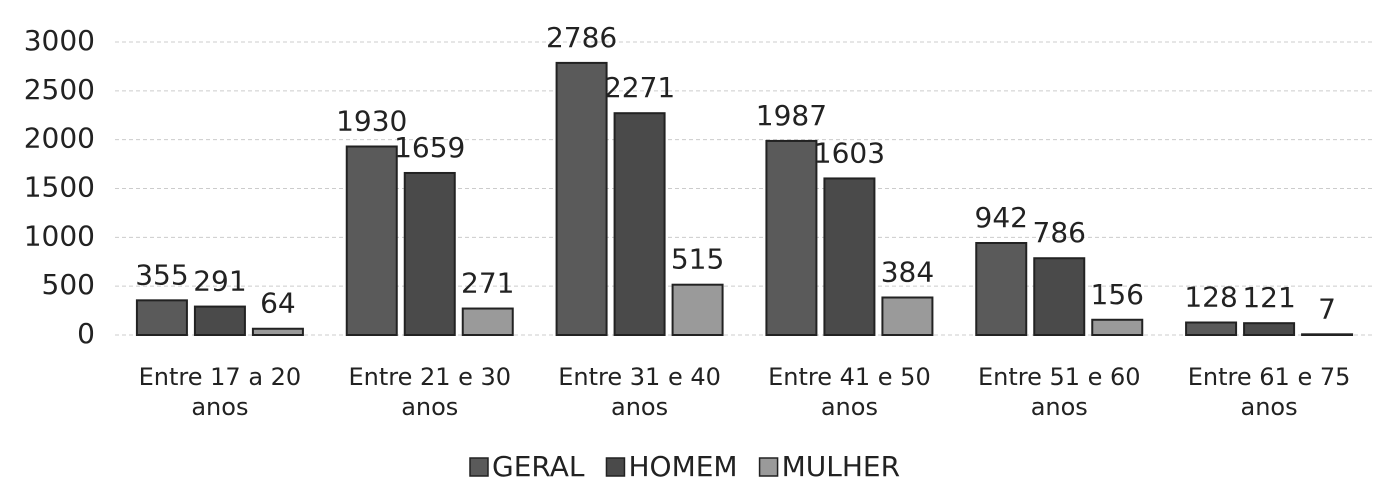  Describe the element at coordinates (86, 333) in the screenshot. I see `y-tick-label: 0` at that location.